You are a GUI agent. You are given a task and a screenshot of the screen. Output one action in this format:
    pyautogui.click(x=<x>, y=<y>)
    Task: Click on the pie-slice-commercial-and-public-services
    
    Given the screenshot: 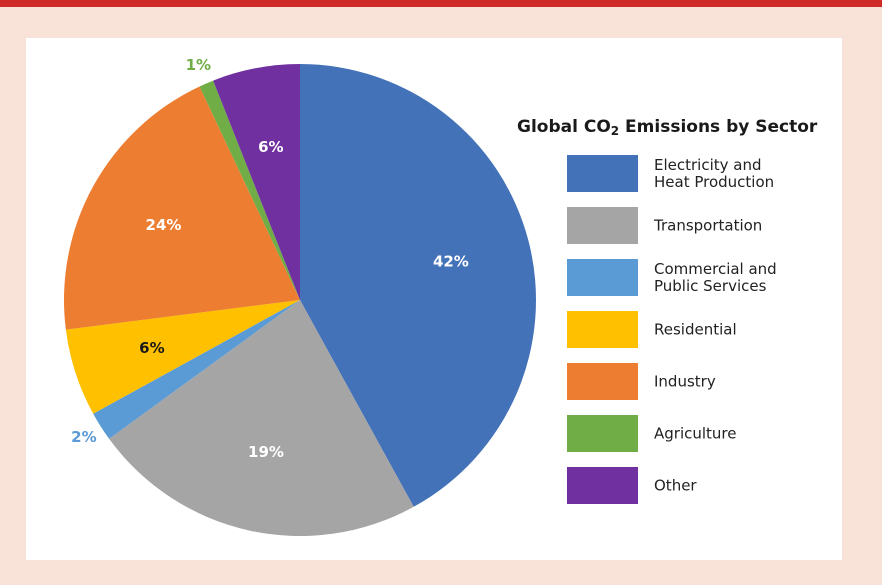 What is the action you would take?
    pyautogui.click(x=196, y=369)
    